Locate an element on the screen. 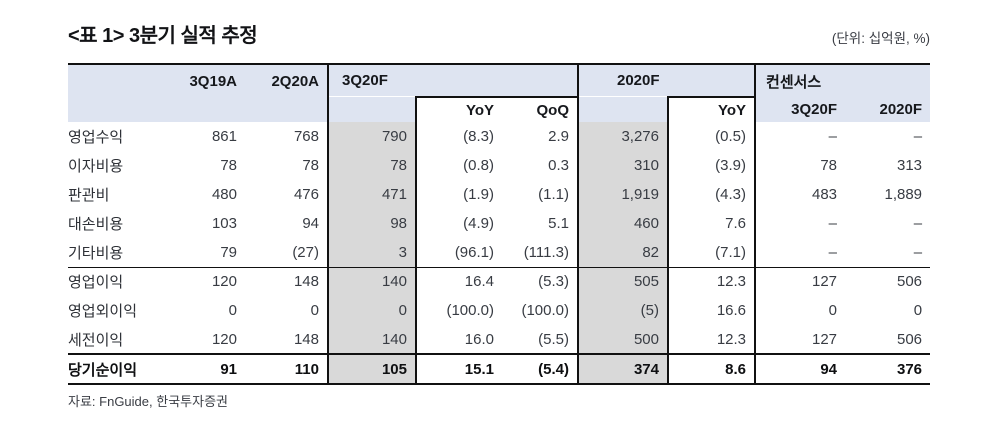 This screenshot has height=440, width=1007. cell: 1,889 is located at coordinates (888, 194).